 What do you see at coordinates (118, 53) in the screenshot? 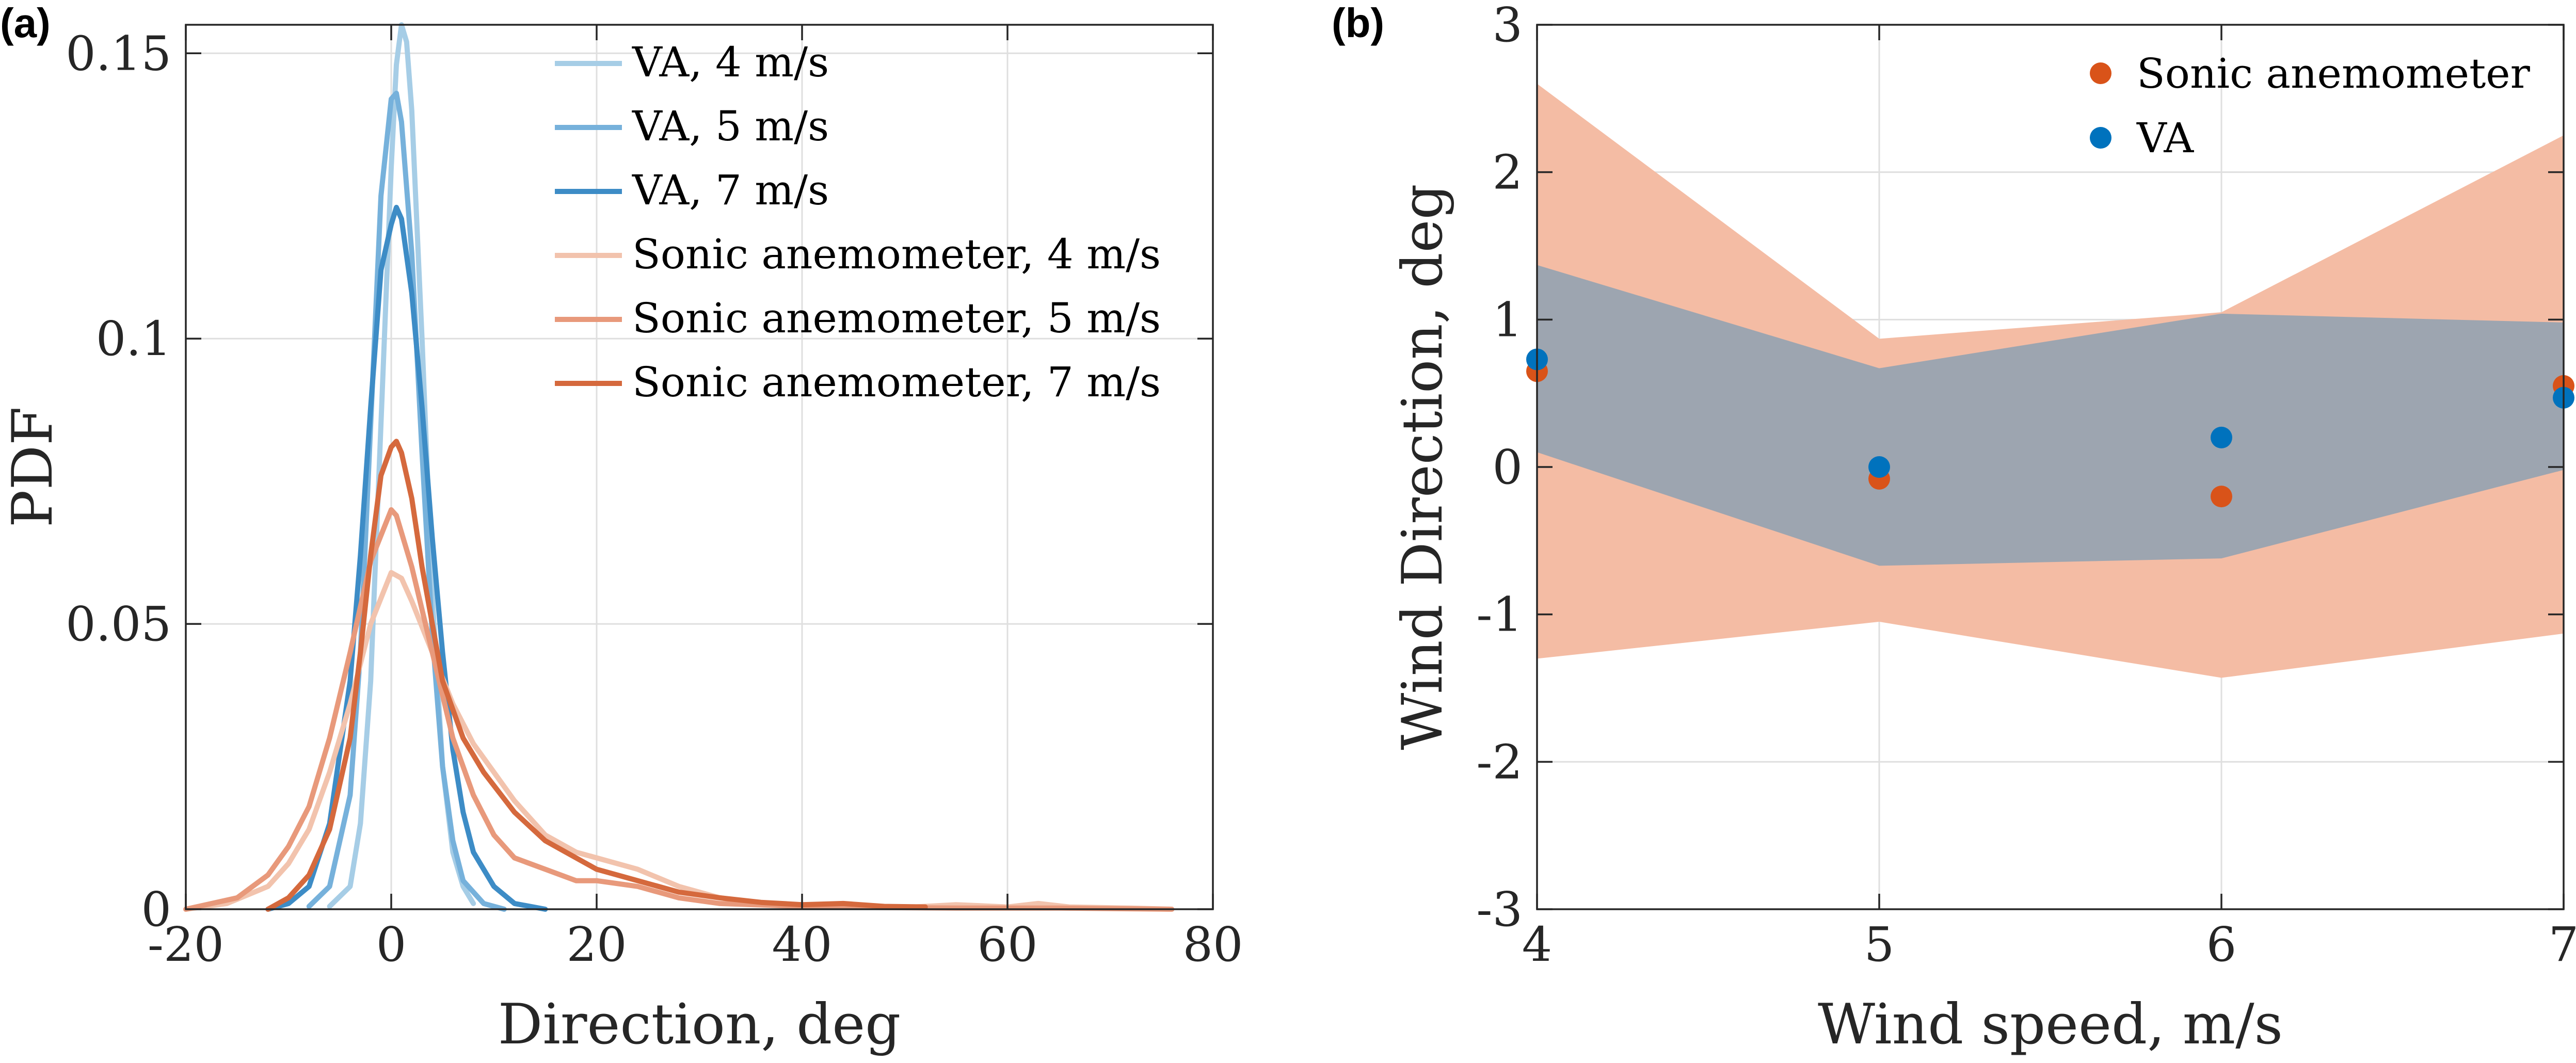
I see `a-y-tick-label: 0.15` at bounding box center [118, 53].